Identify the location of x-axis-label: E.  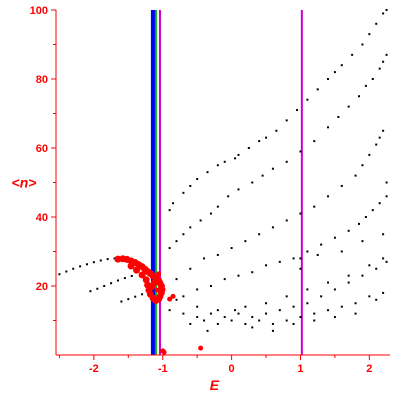
(215, 385).